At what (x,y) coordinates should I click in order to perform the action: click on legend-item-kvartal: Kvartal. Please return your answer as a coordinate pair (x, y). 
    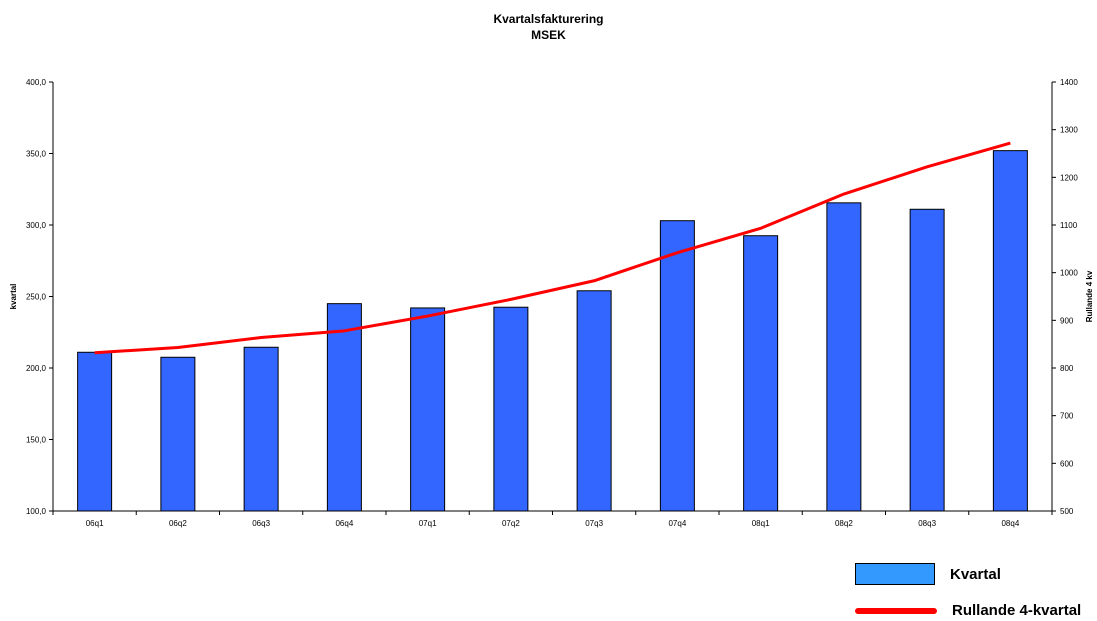
    Looking at the image, I should click on (928, 574).